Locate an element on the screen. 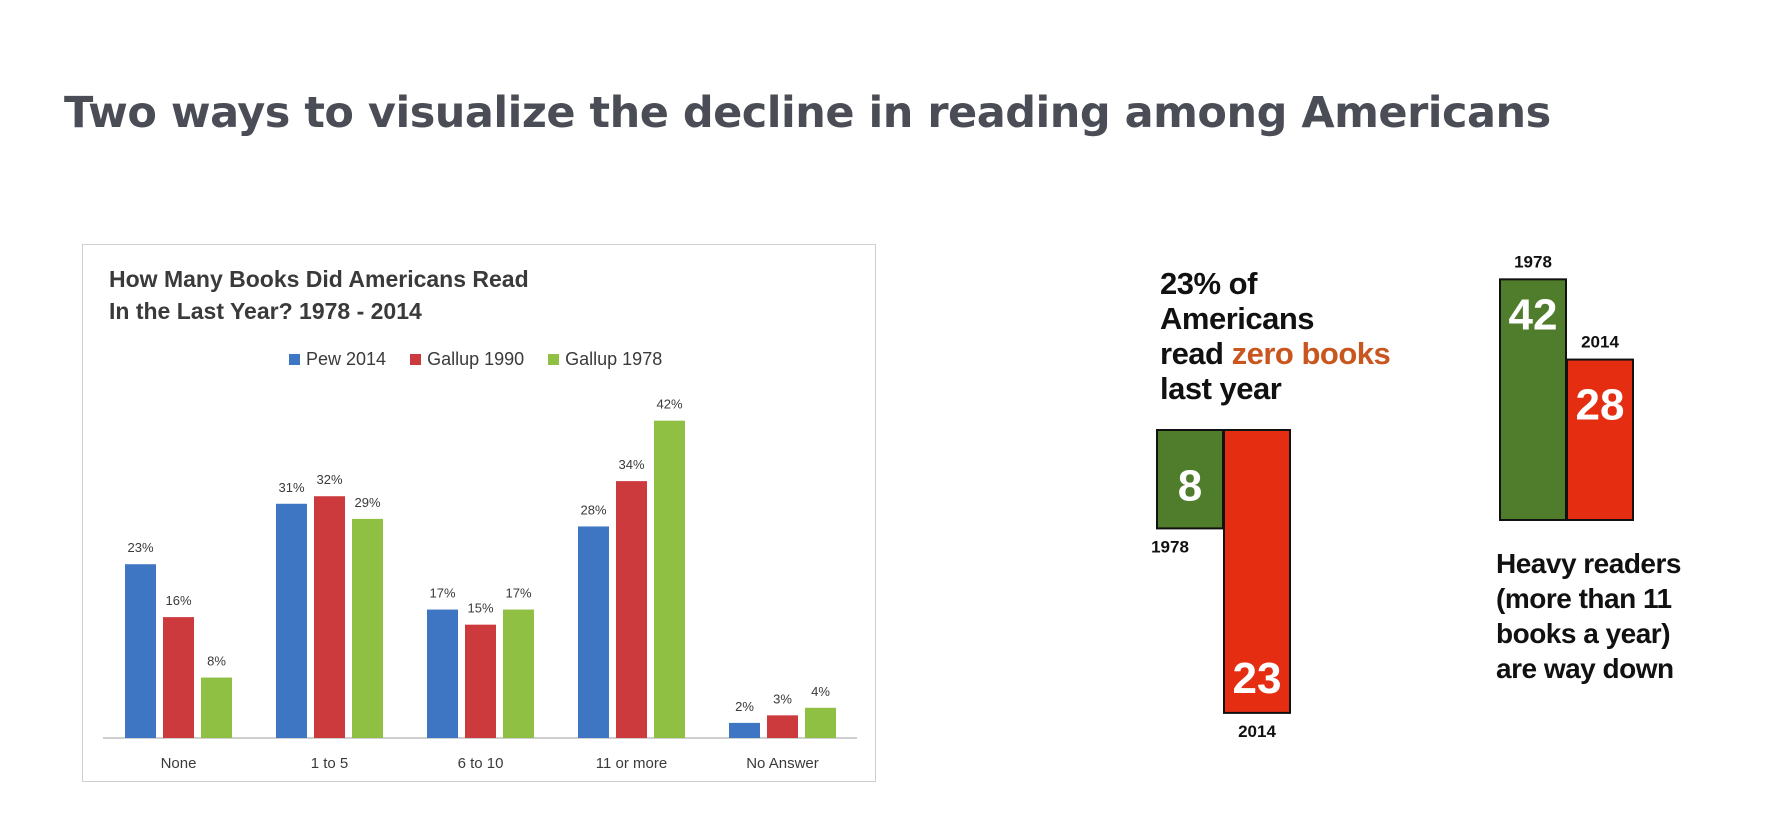 This screenshot has width=1784, height=840. data-label-gallup-1990-1-to-5: 32% is located at coordinates (329, 479).